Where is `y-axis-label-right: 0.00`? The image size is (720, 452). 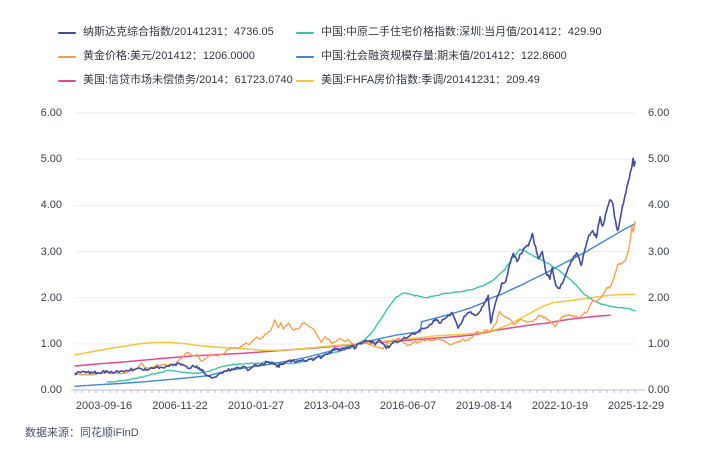
y-axis-label-right: 0.00 is located at coordinates (659, 390).